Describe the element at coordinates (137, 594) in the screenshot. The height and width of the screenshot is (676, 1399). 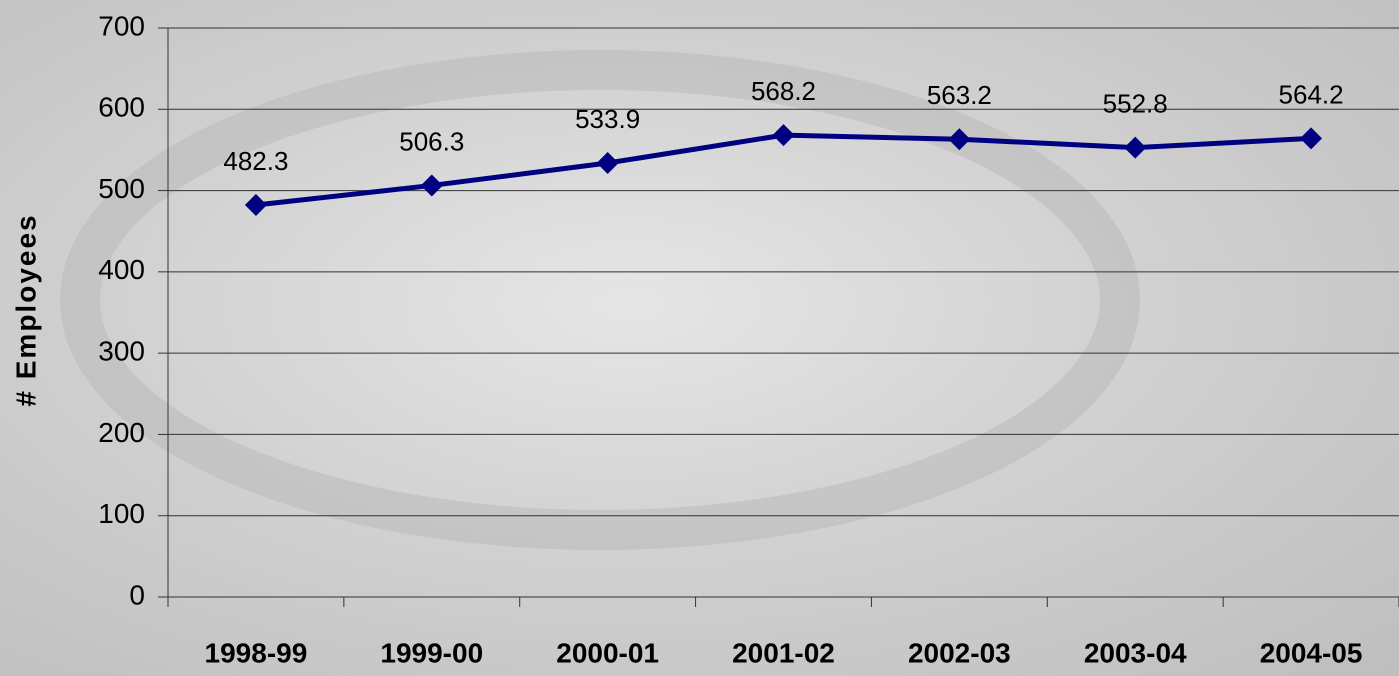
I see `y-tick-label: 0` at that location.